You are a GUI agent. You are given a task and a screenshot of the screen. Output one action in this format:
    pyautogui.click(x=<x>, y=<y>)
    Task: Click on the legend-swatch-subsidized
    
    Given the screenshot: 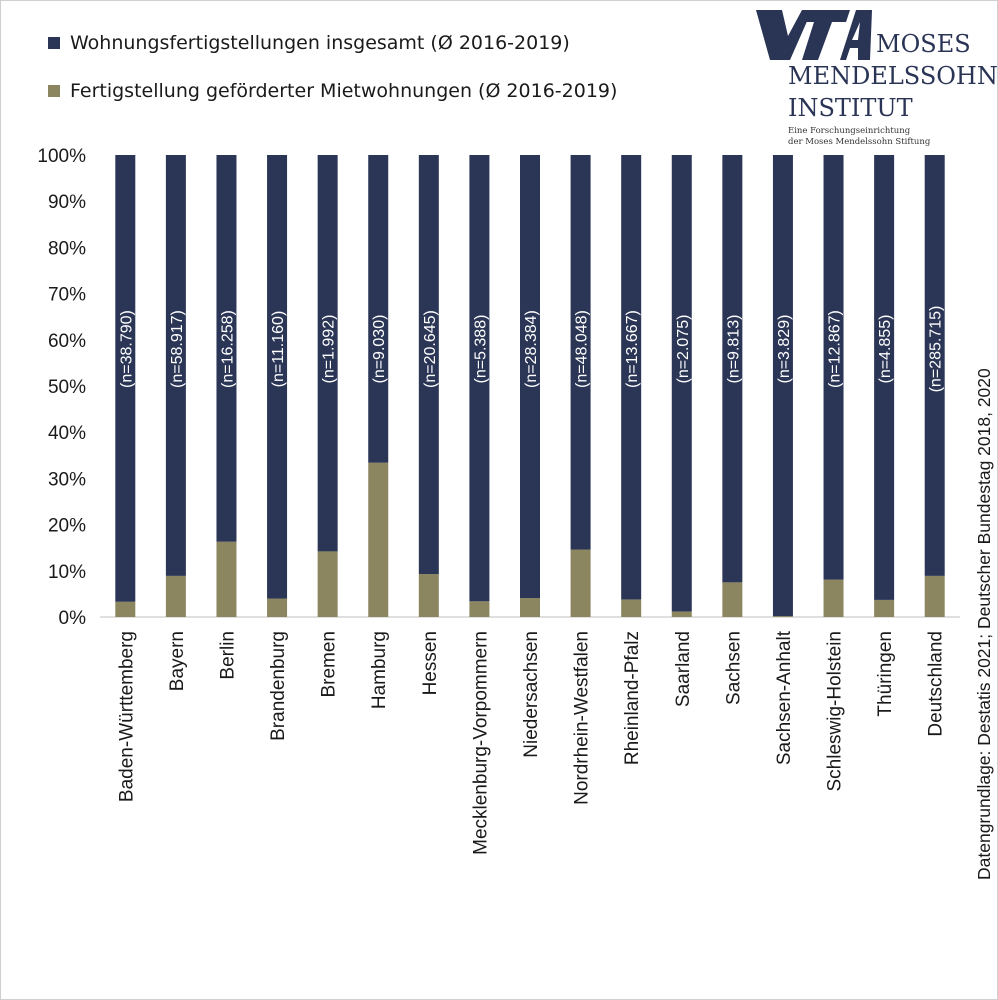 What is the action you would take?
    pyautogui.click(x=54, y=91)
    